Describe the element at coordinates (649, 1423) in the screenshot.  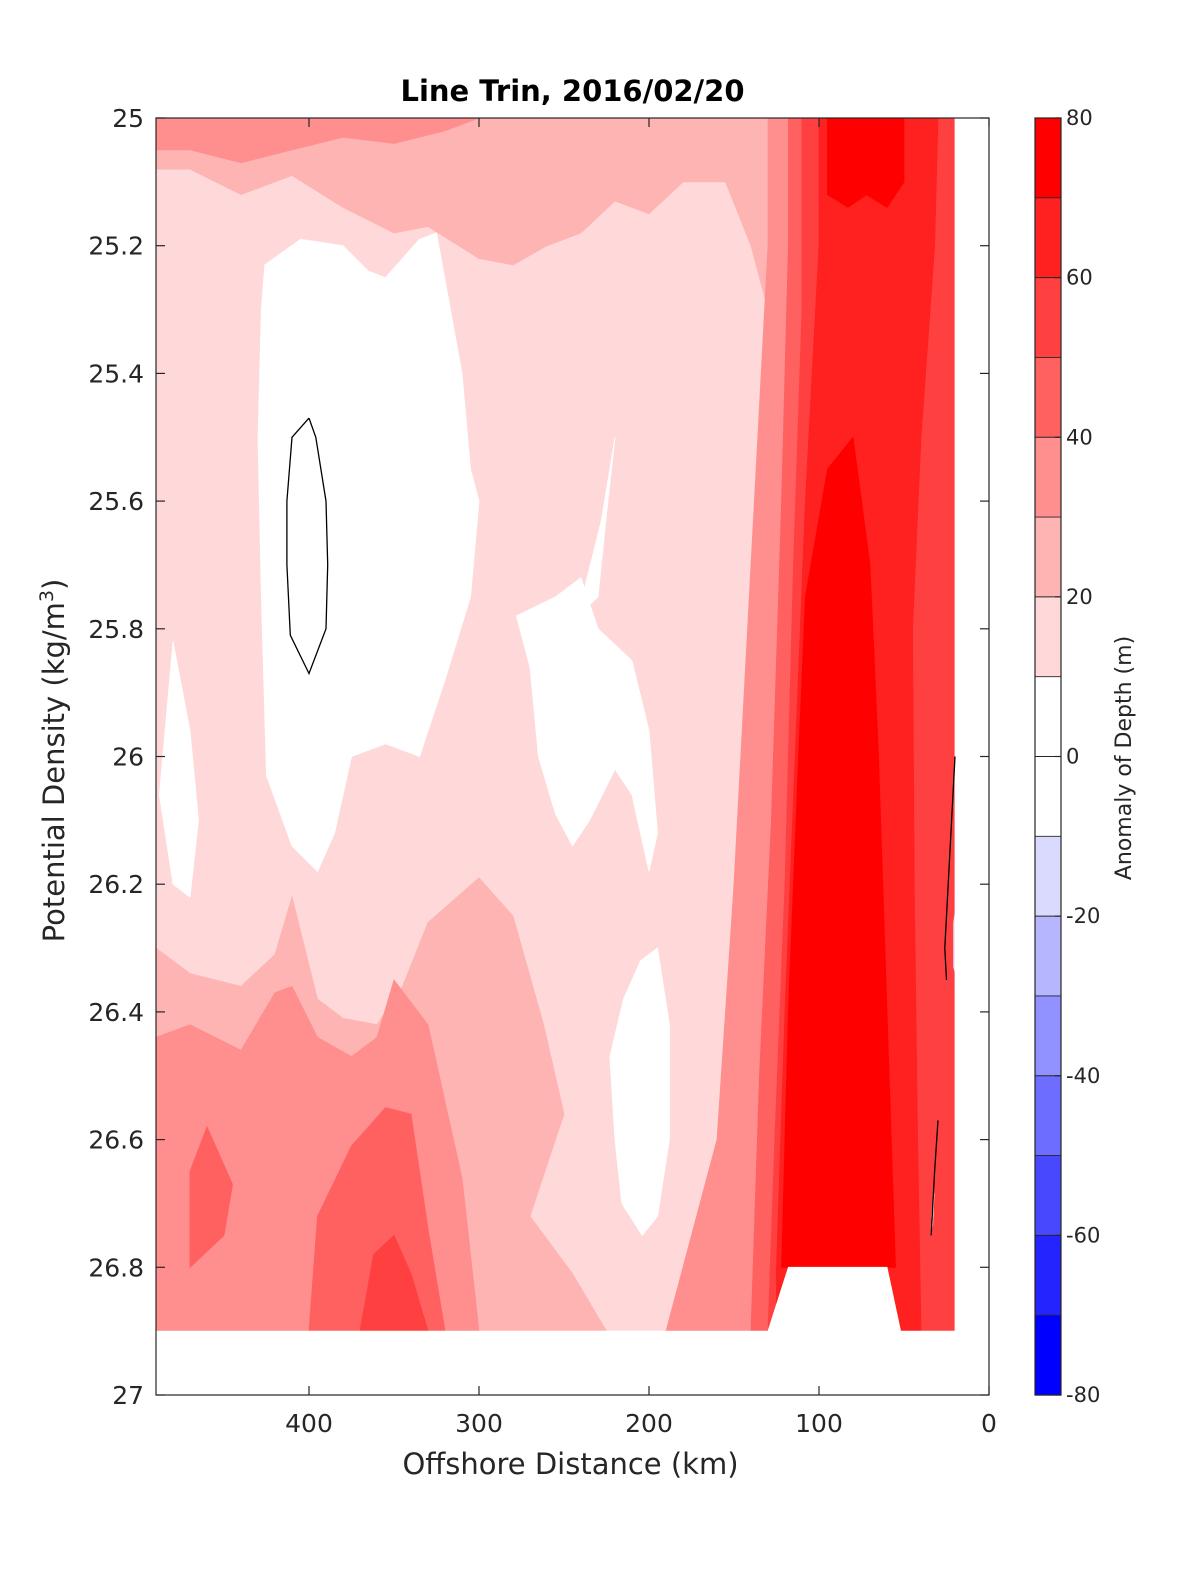
I see `x-tick-label: 200` at that location.